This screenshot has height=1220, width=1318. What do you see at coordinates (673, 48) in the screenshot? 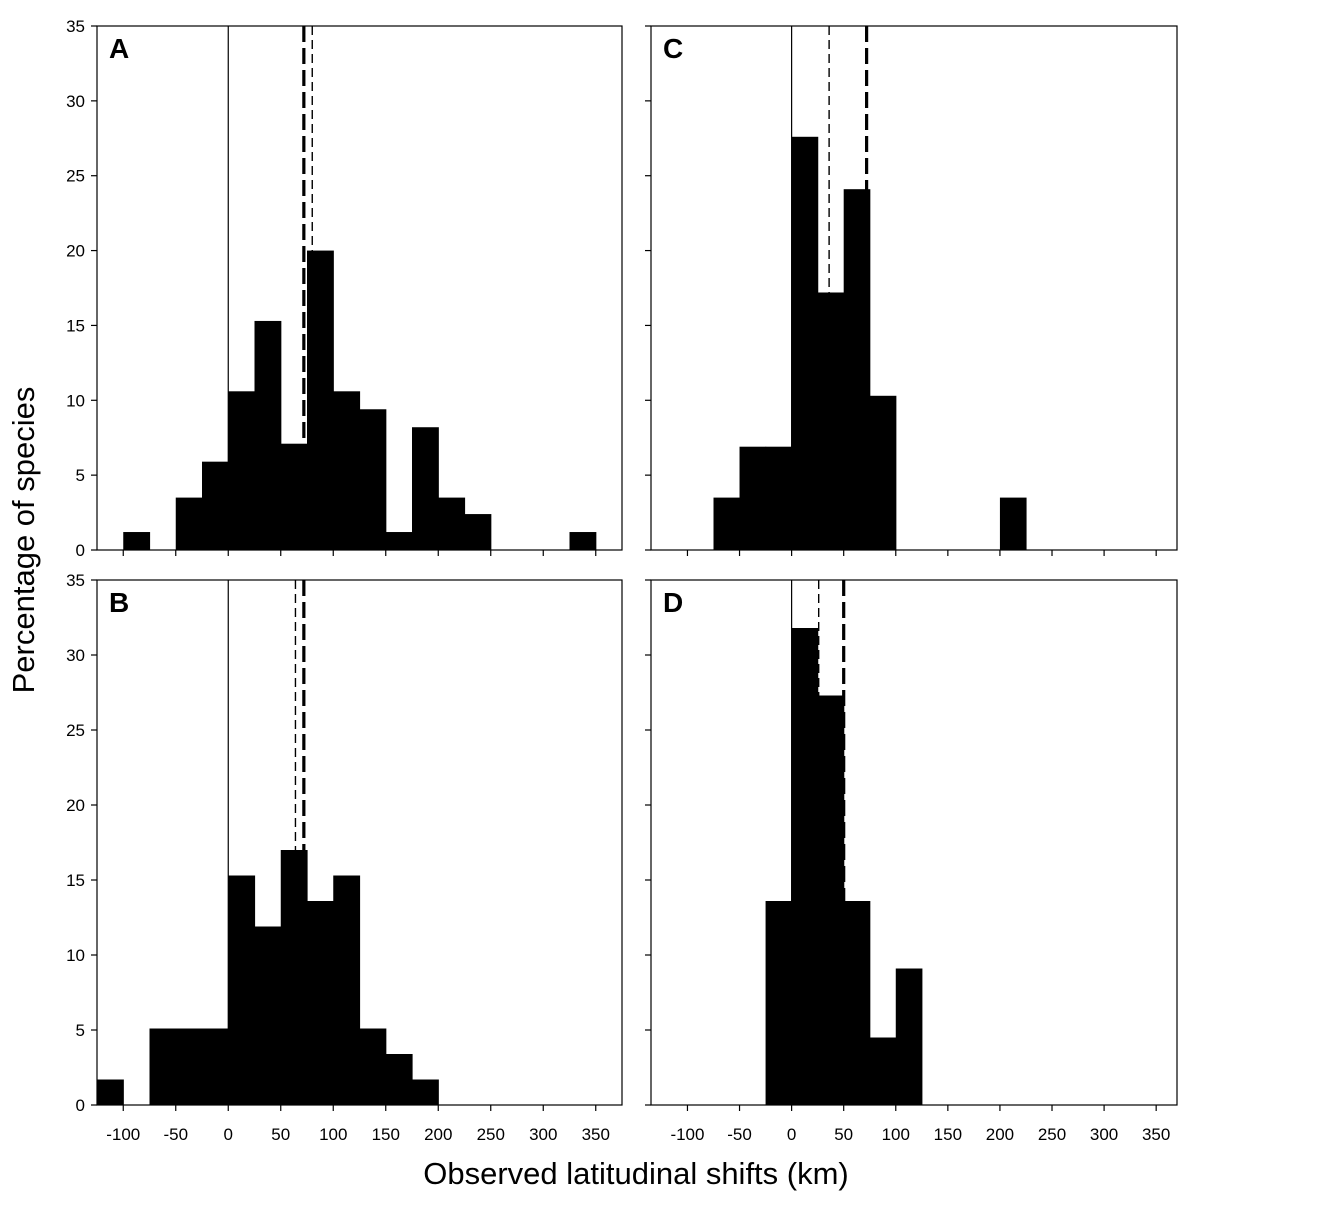
I see `panel-letter: C` at bounding box center [673, 48].